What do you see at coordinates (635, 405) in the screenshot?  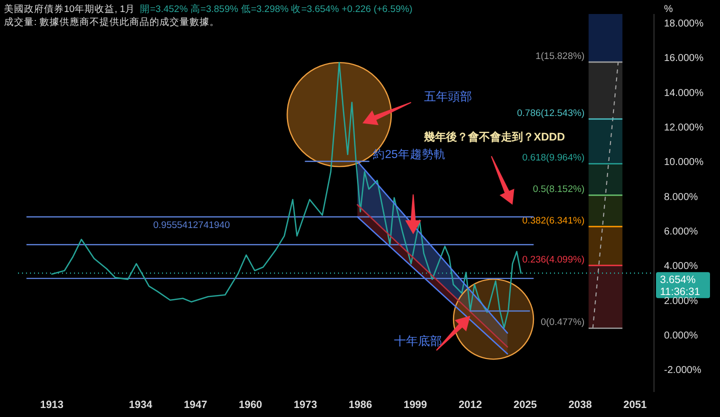 I see `x-tick-label: 2051` at bounding box center [635, 405].